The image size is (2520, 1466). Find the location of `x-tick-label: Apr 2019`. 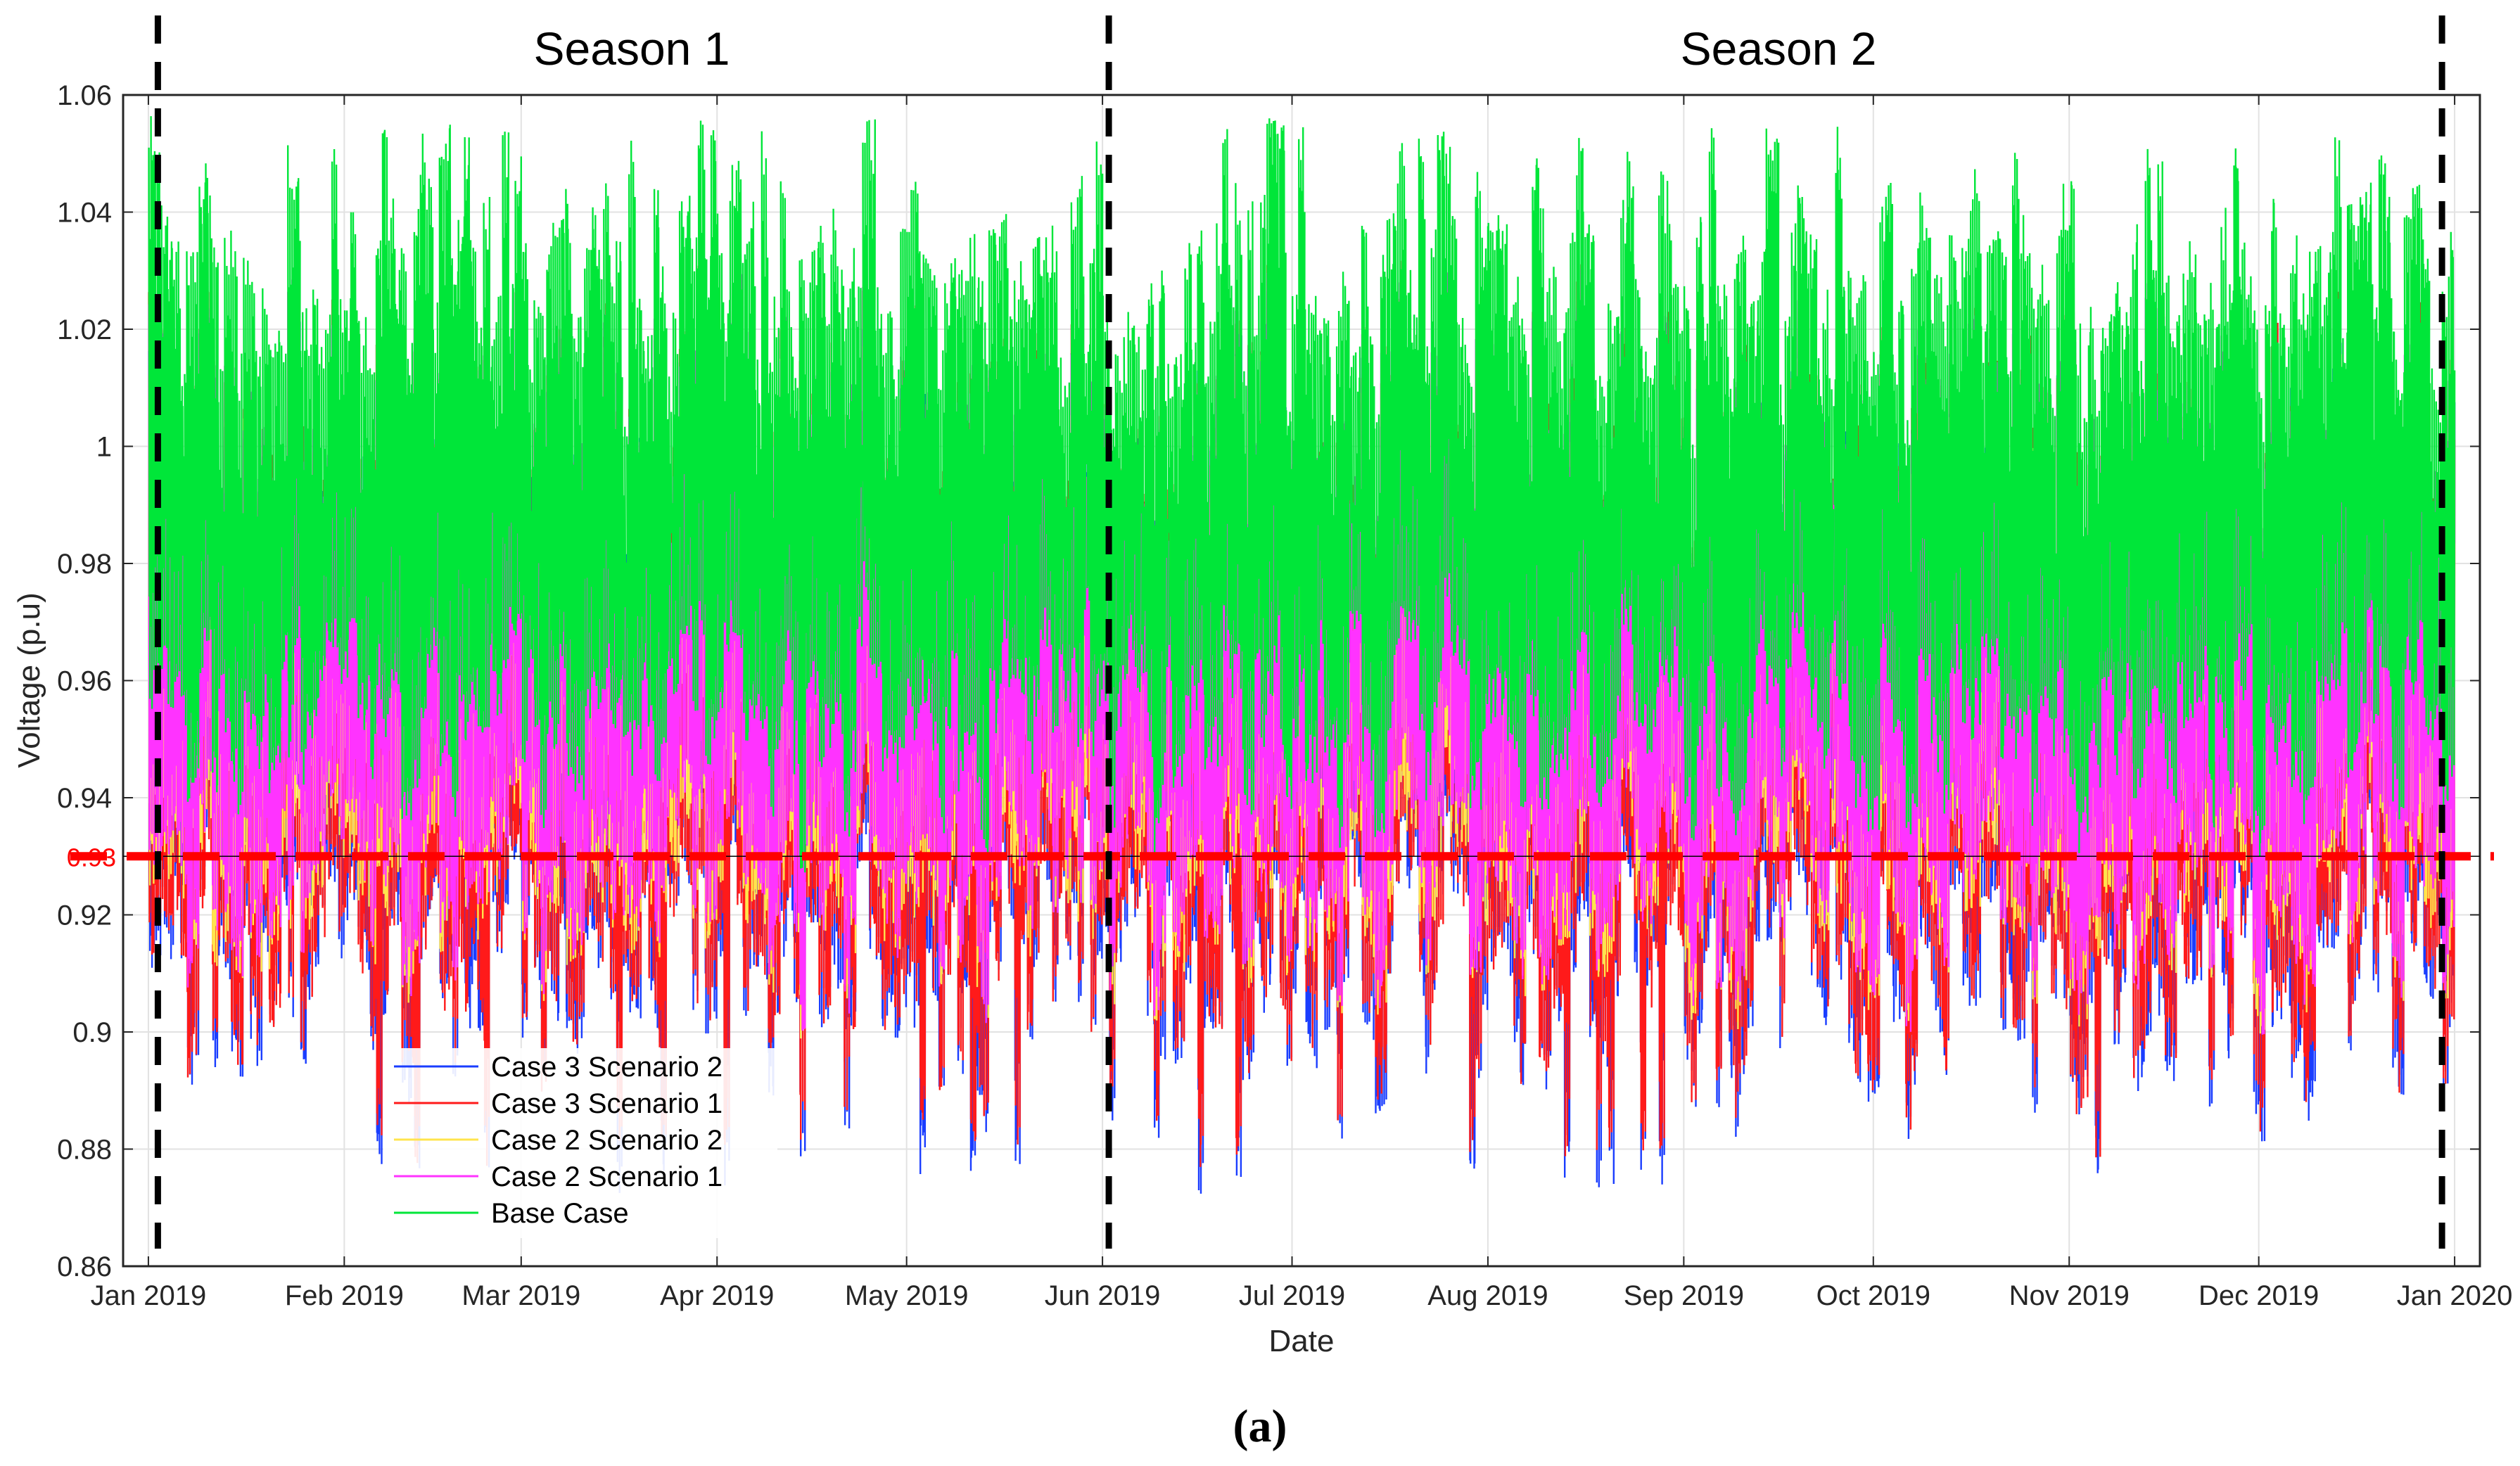

x-tick-label: Apr 2019 is located at coordinates (717, 1295).